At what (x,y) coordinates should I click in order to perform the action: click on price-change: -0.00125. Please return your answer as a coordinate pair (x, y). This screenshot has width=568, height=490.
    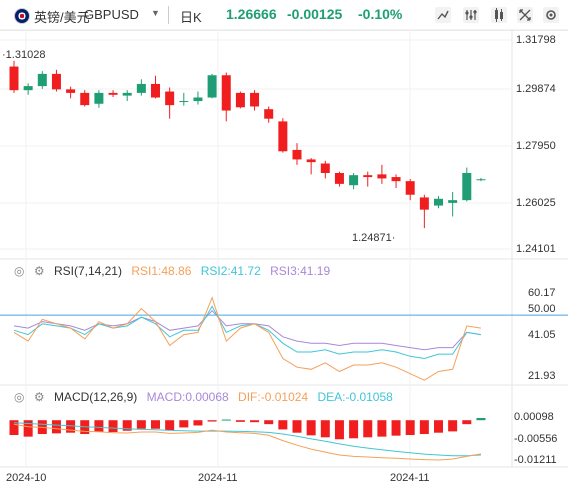
    Looking at the image, I should click on (315, 14).